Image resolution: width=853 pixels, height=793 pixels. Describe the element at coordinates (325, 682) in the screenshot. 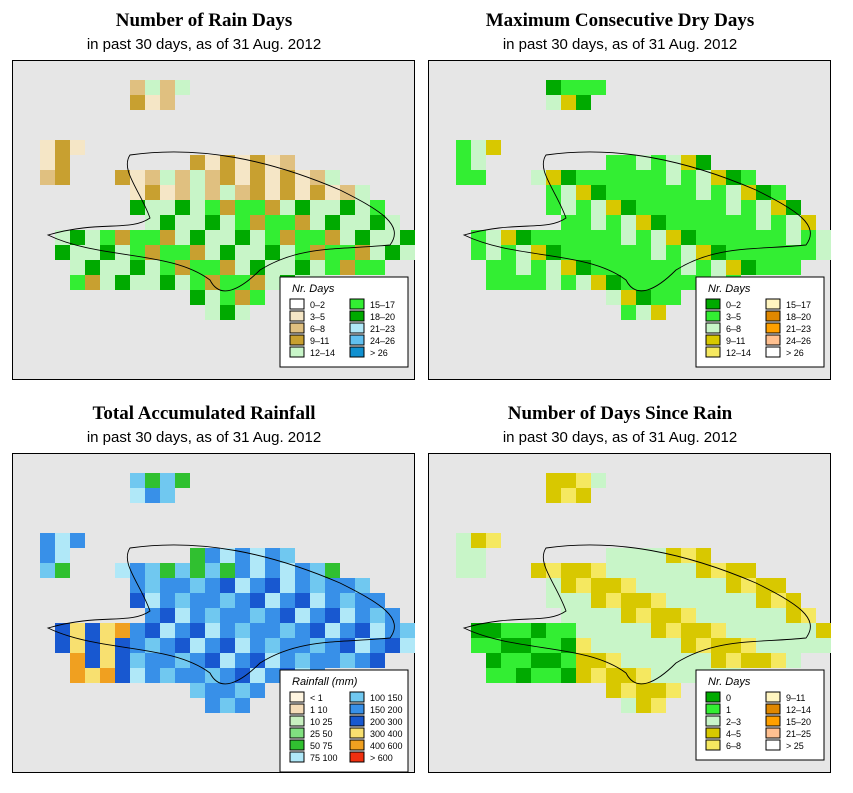

I see `legend-title: Rainfall (mm)` at that location.